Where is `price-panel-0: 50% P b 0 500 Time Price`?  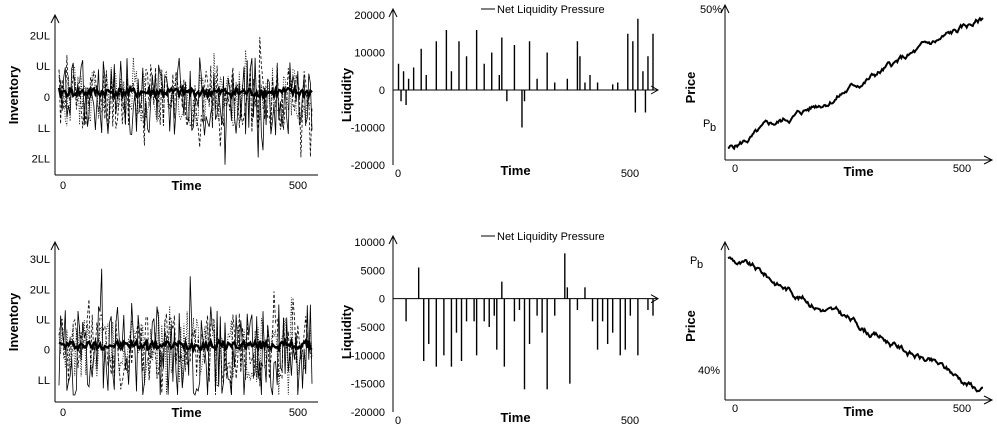 price-panel-0: 50% P b 0 500 Time Price is located at coordinates (838, 91).